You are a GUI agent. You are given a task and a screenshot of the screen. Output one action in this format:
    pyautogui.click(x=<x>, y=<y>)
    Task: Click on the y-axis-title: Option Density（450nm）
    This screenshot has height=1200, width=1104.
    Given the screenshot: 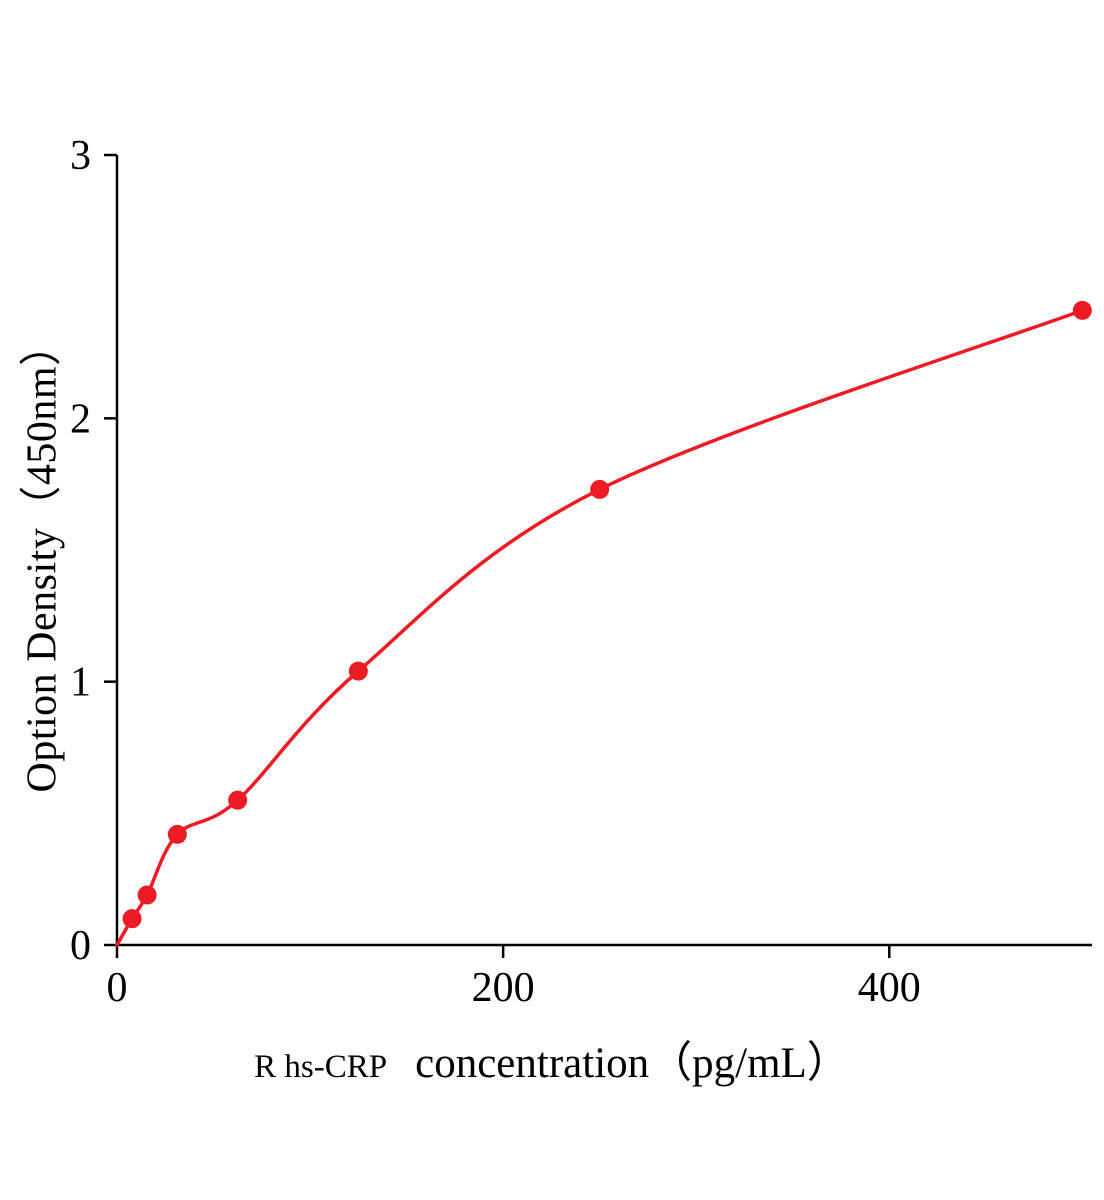 What is the action you would take?
    pyautogui.click(x=42, y=558)
    